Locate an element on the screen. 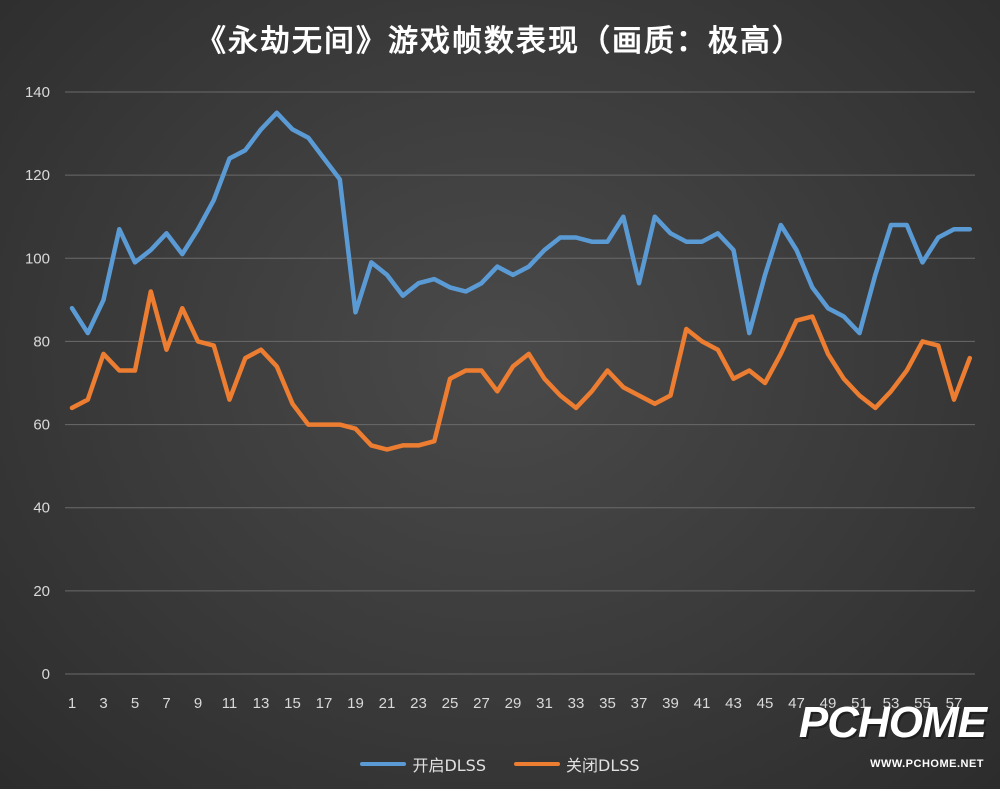 The image size is (1000, 789). y-axis-tick-labels: 0 20 40 60 80 100 120 140 is located at coordinates (37, 383).